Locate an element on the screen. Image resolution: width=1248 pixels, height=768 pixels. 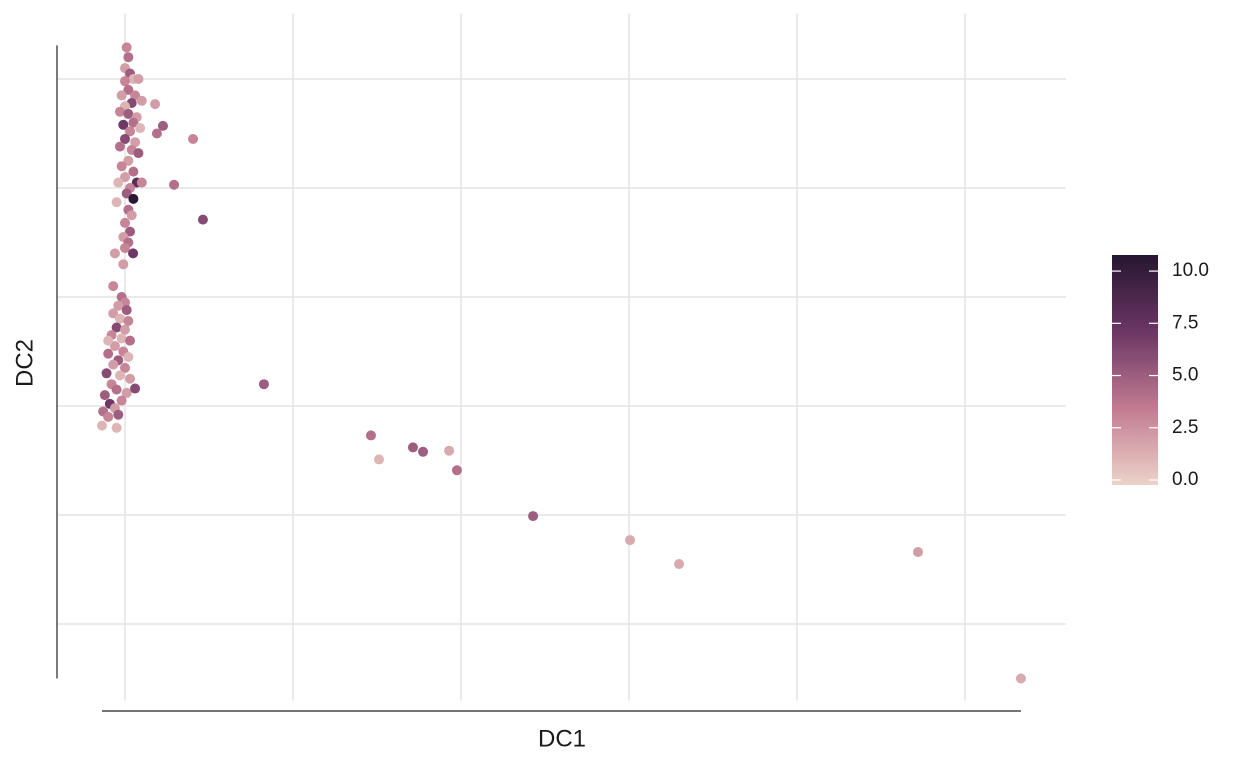
colorbar is located at coordinates (1135, 370).